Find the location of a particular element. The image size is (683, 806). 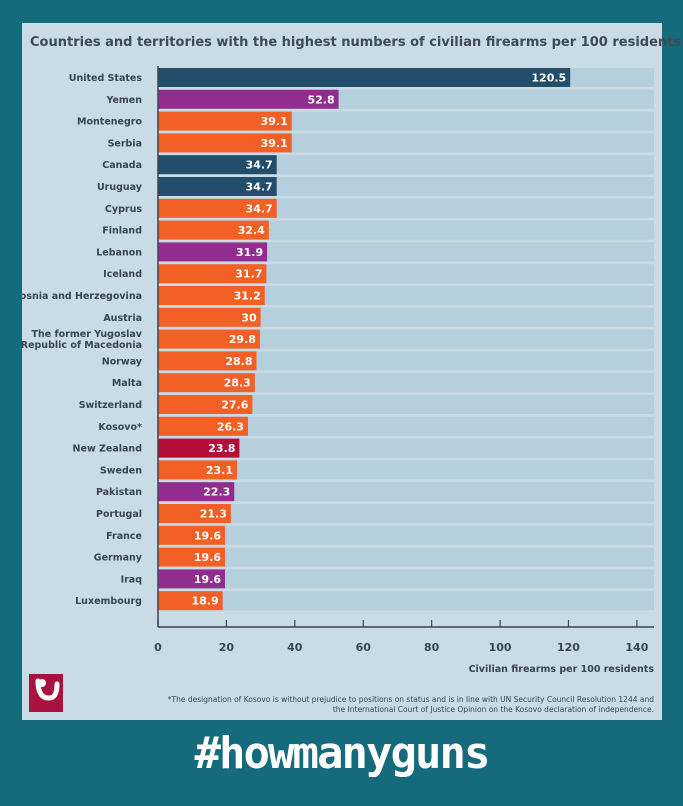

bar-value-label: 31.9 is located at coordinates (249, 252).